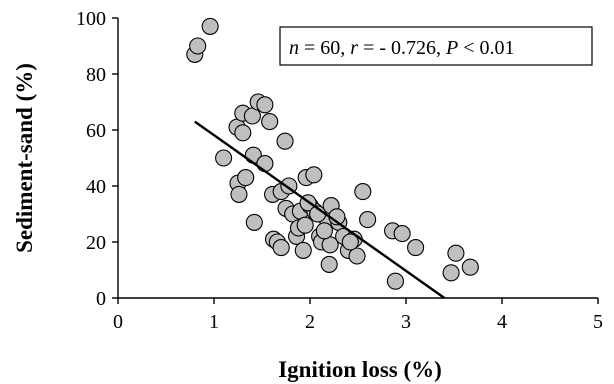 The image size is (614, 384). What do you see at coordinates (101, 299) in the screenshot?
I see `y-tick-label: 0` at bounding box center [101, 299].